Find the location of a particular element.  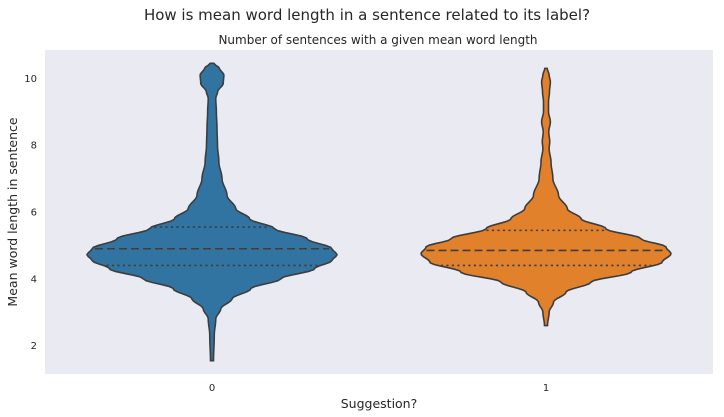

x-tick-label-1: 1 is located at coordinates (546, 388).